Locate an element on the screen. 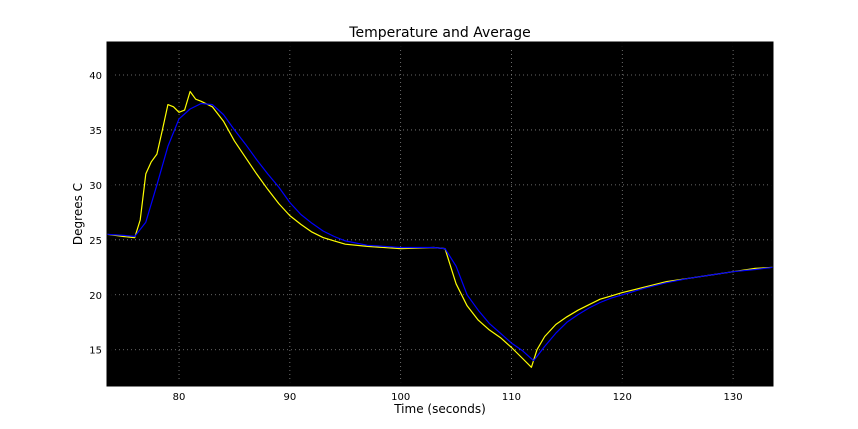  y-tick-label: 25 is located at coordinates (95, 241).